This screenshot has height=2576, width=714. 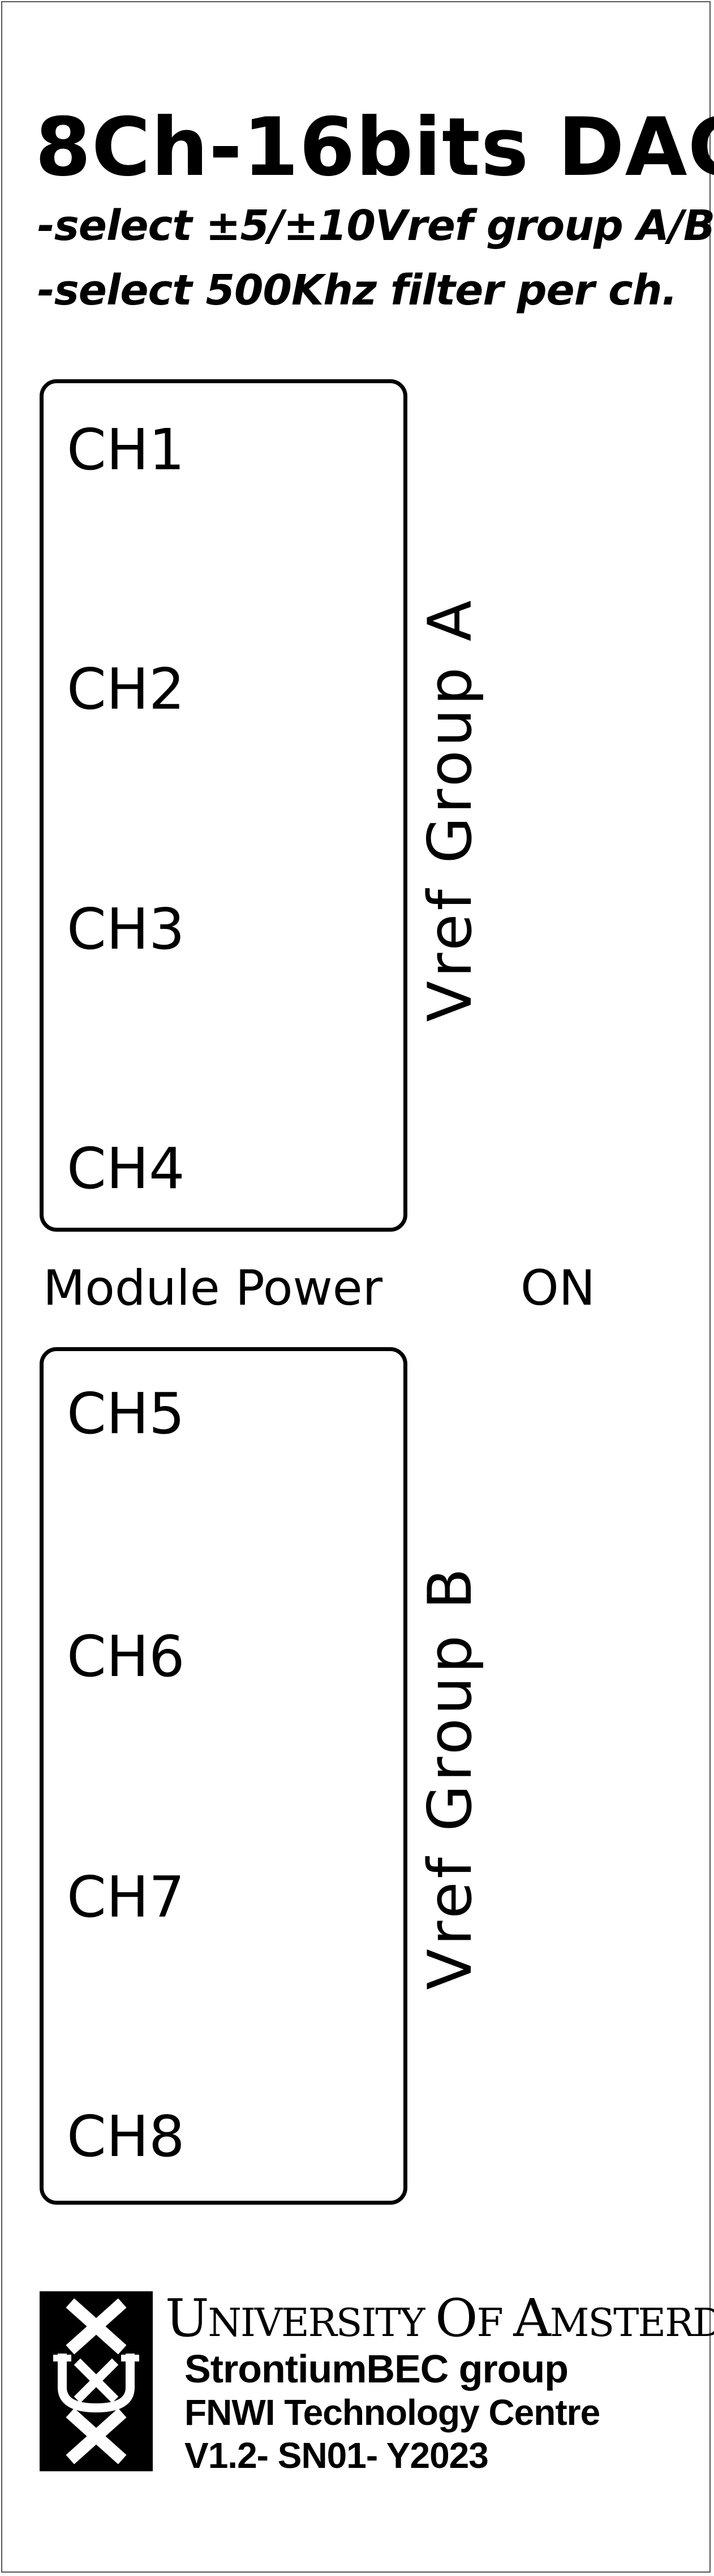 I want to click on university-name-initial-o: O, so click(x=456, y=2318).